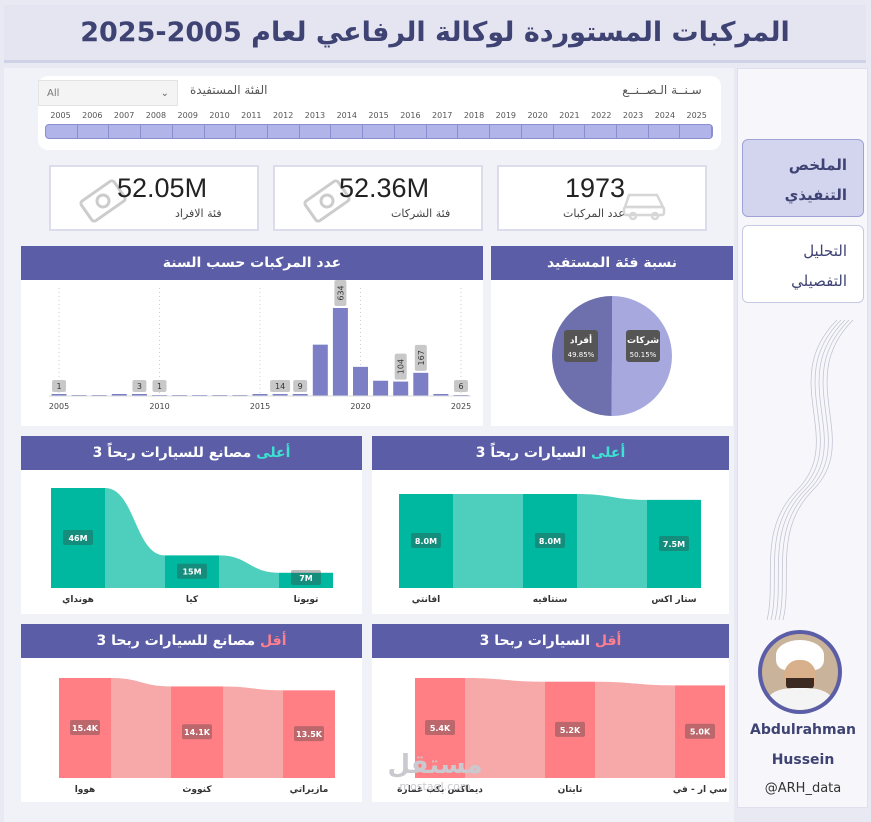 The height and width of the screenshot is (822, 871). What do you see at coordinates (139, 386) in the screenshot?
I see `data-label: 3` at bounding box center [139, 386].